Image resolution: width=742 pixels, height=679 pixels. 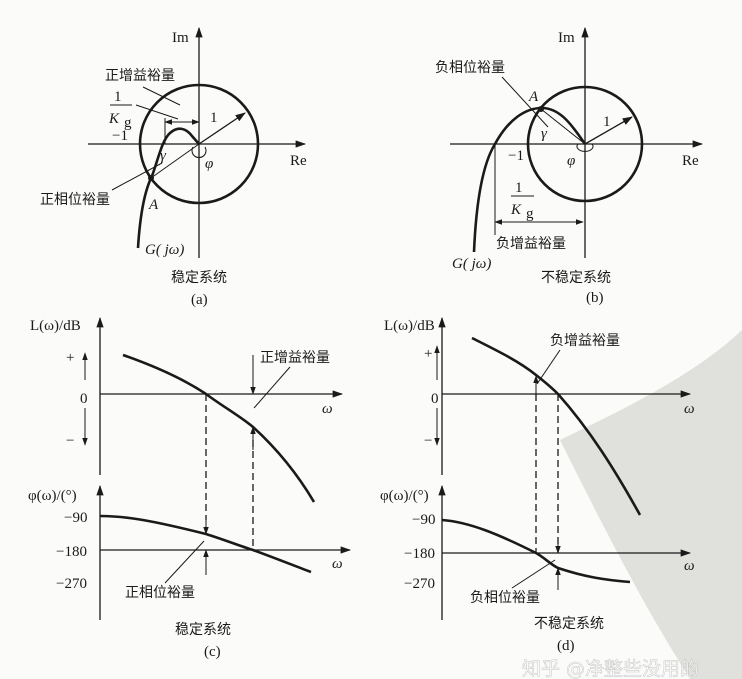 I want to click on panel-label: (d), so click(x=566, y=646).